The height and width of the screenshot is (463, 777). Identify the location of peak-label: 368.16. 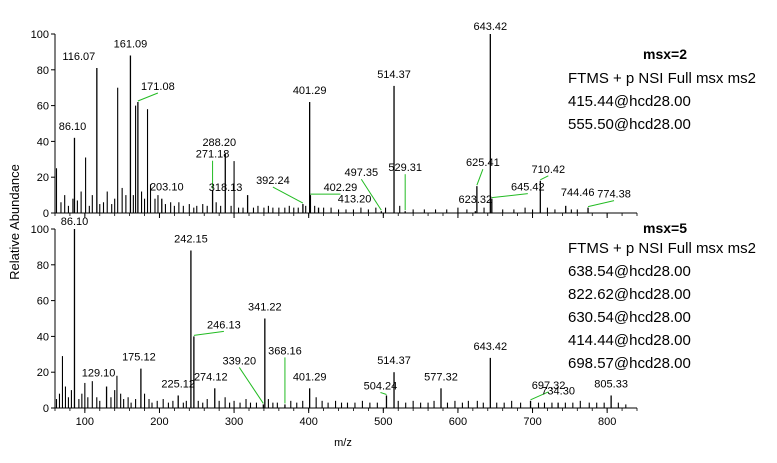
(285, 351).